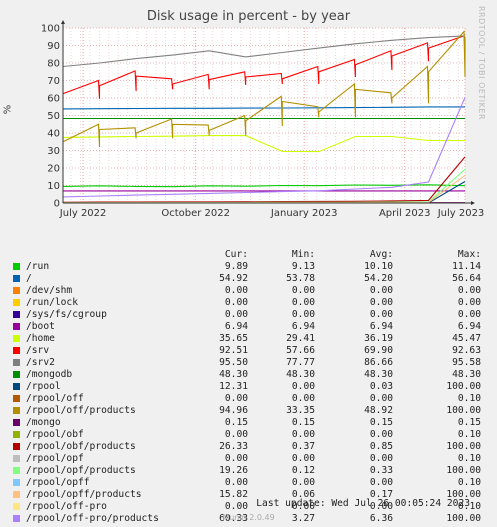  I want to click on legend-min-value: 29.41, so click(300, 338).